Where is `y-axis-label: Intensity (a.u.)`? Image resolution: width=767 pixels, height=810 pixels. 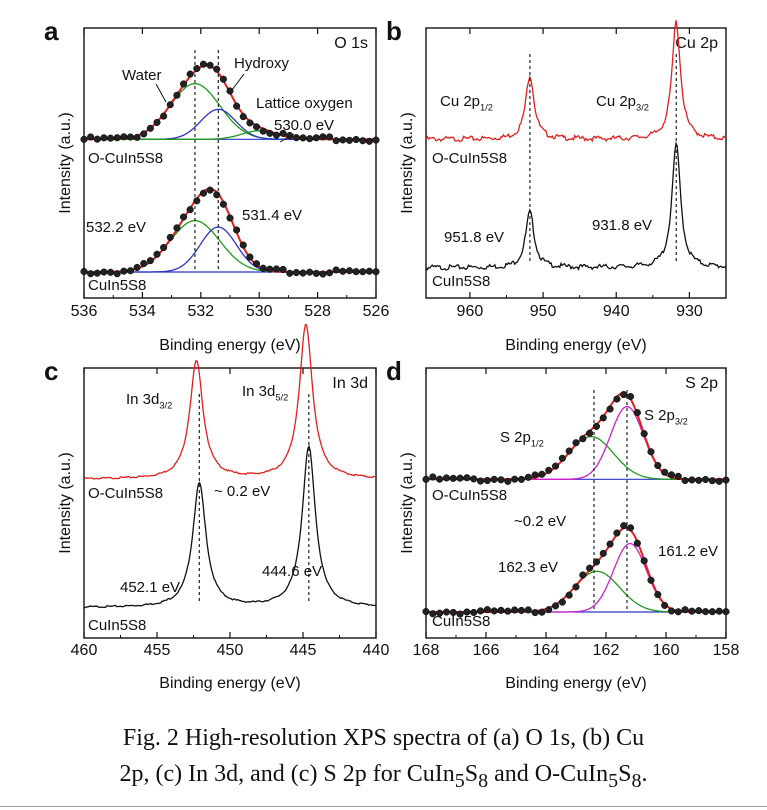
y-axis-label: Intensity (a.u.) is located at coordinates (65, 162).